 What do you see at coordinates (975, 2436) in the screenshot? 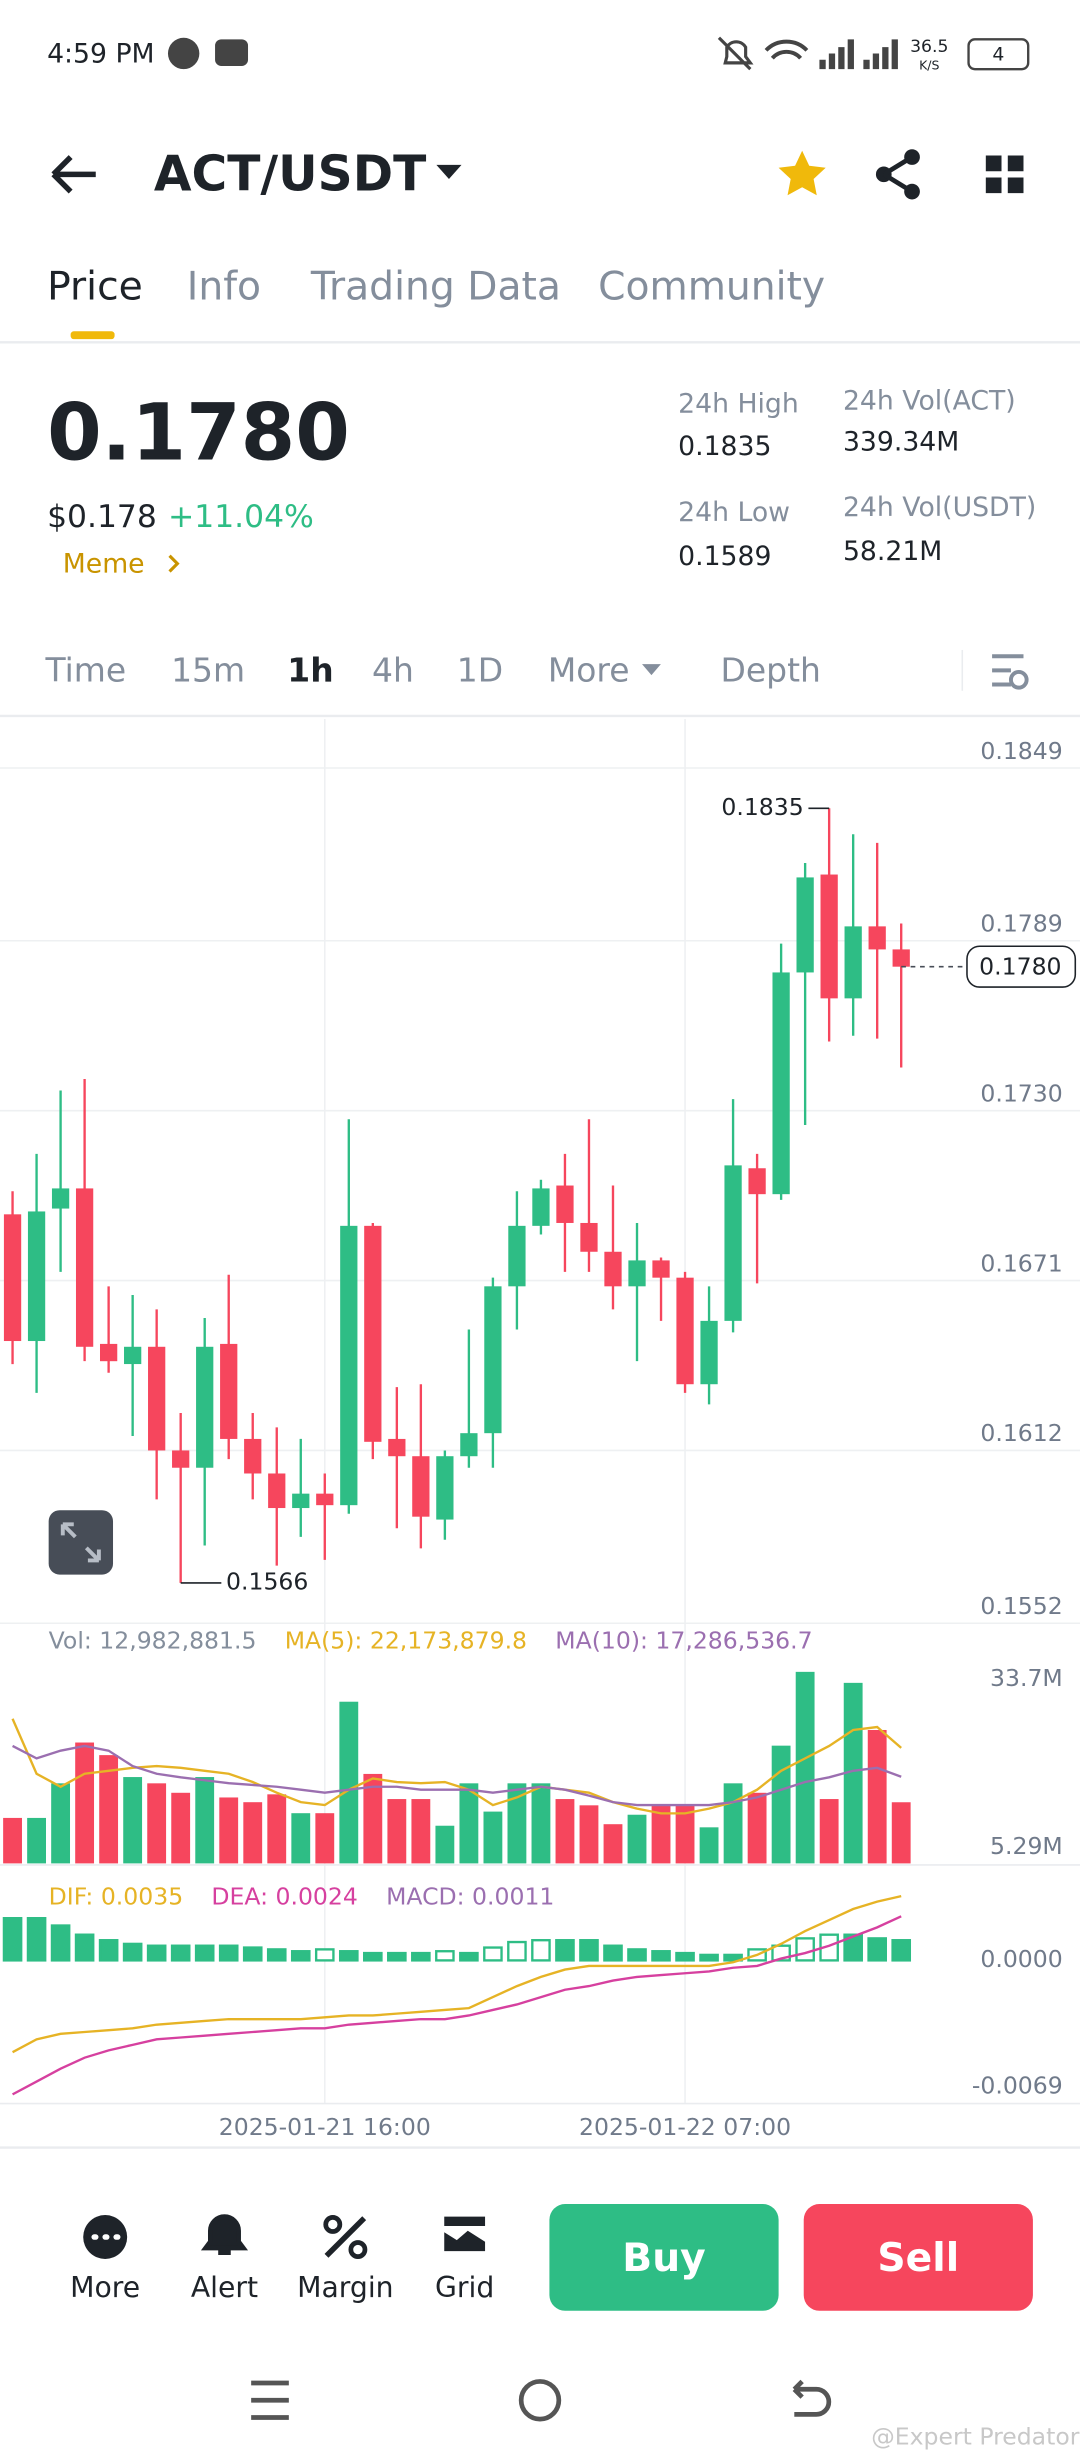
I see `watermark: @Expert Predator` at bounding box center [975, 2436].